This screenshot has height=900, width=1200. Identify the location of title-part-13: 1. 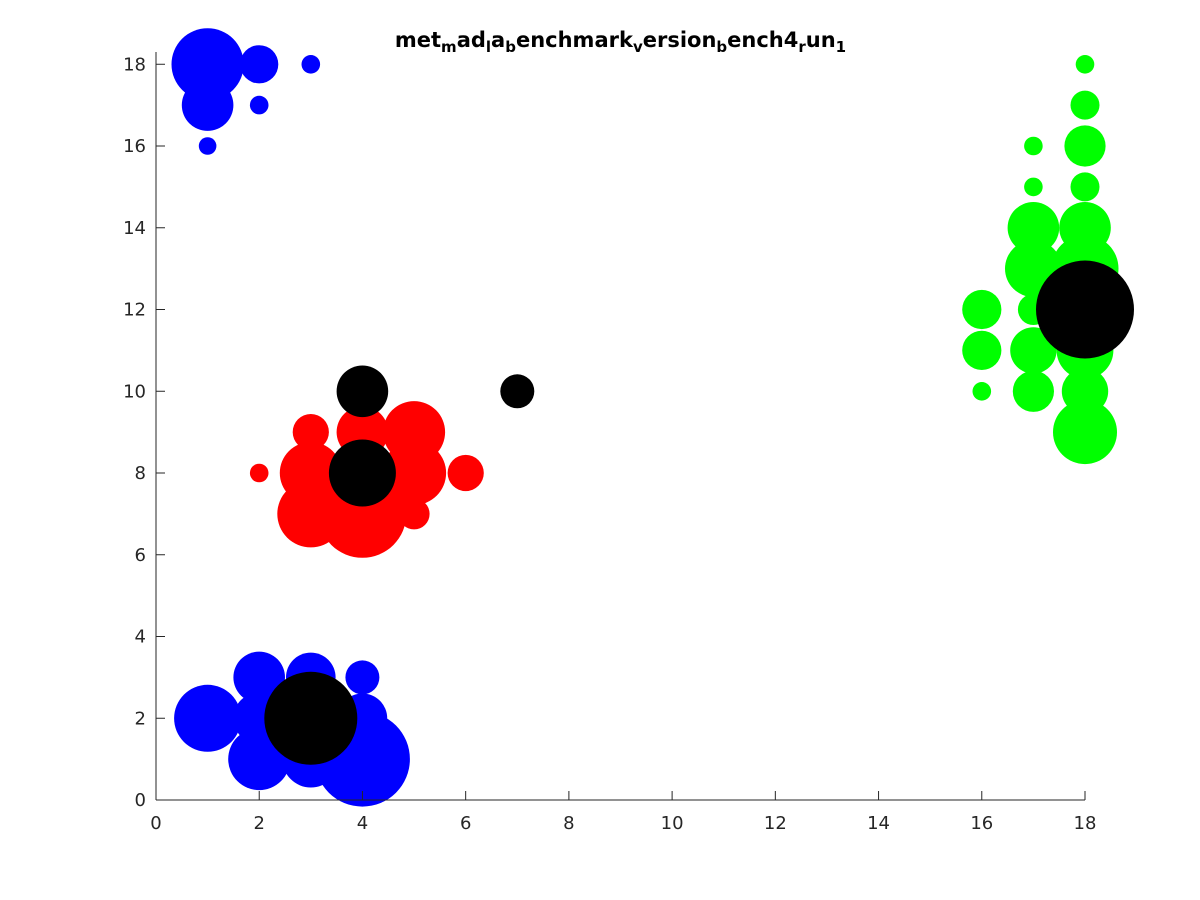
(841, 47).